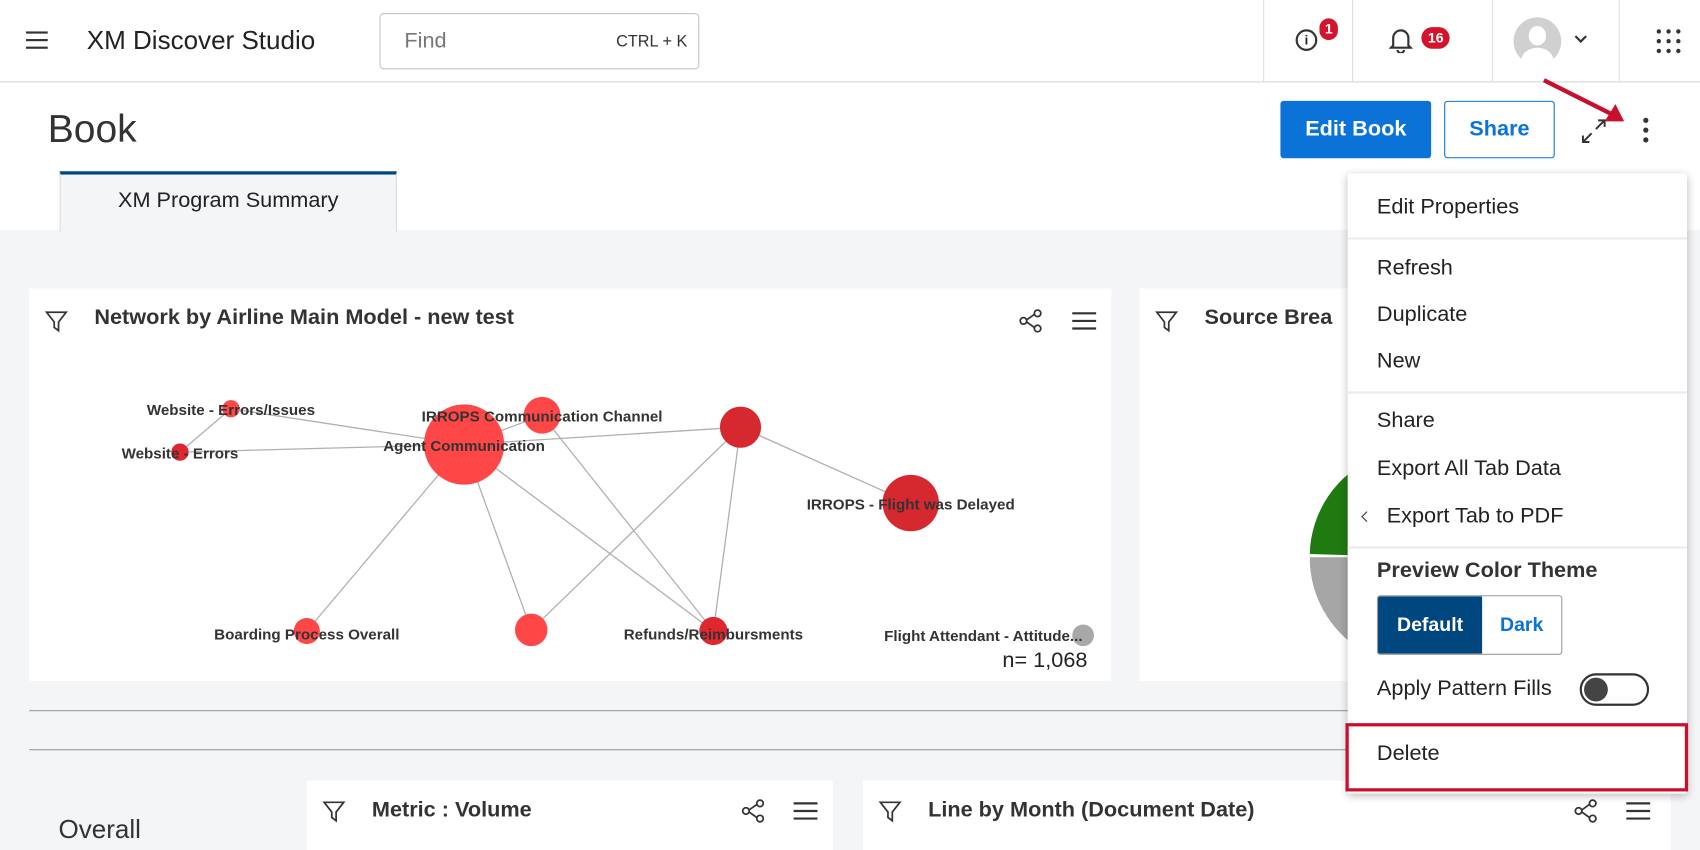 The width and height of the screenshot is (1700, 850). What do you see at coordinates (1521, 624) in the screenshot?
I see `theme-dark-button: Dark` at bounding box center [1521, 624].